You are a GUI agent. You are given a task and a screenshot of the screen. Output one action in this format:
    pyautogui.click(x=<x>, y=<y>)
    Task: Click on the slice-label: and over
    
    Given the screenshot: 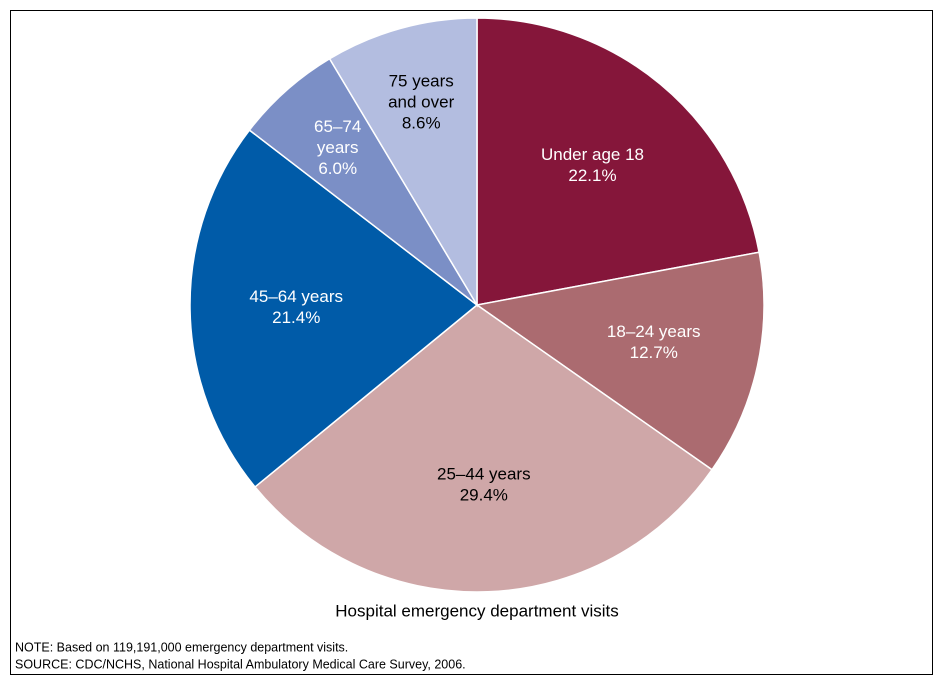 What is the action you would take?
    pyautogui.click(x=421, y=102)
    